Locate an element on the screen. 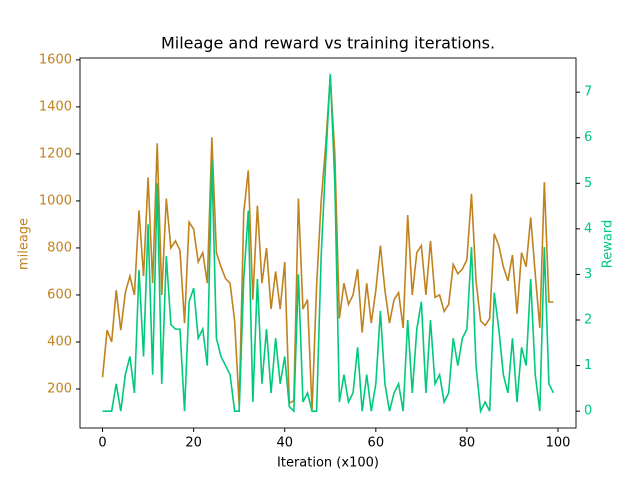  y-tick-label: 800 is located at coordinates (59, 247).